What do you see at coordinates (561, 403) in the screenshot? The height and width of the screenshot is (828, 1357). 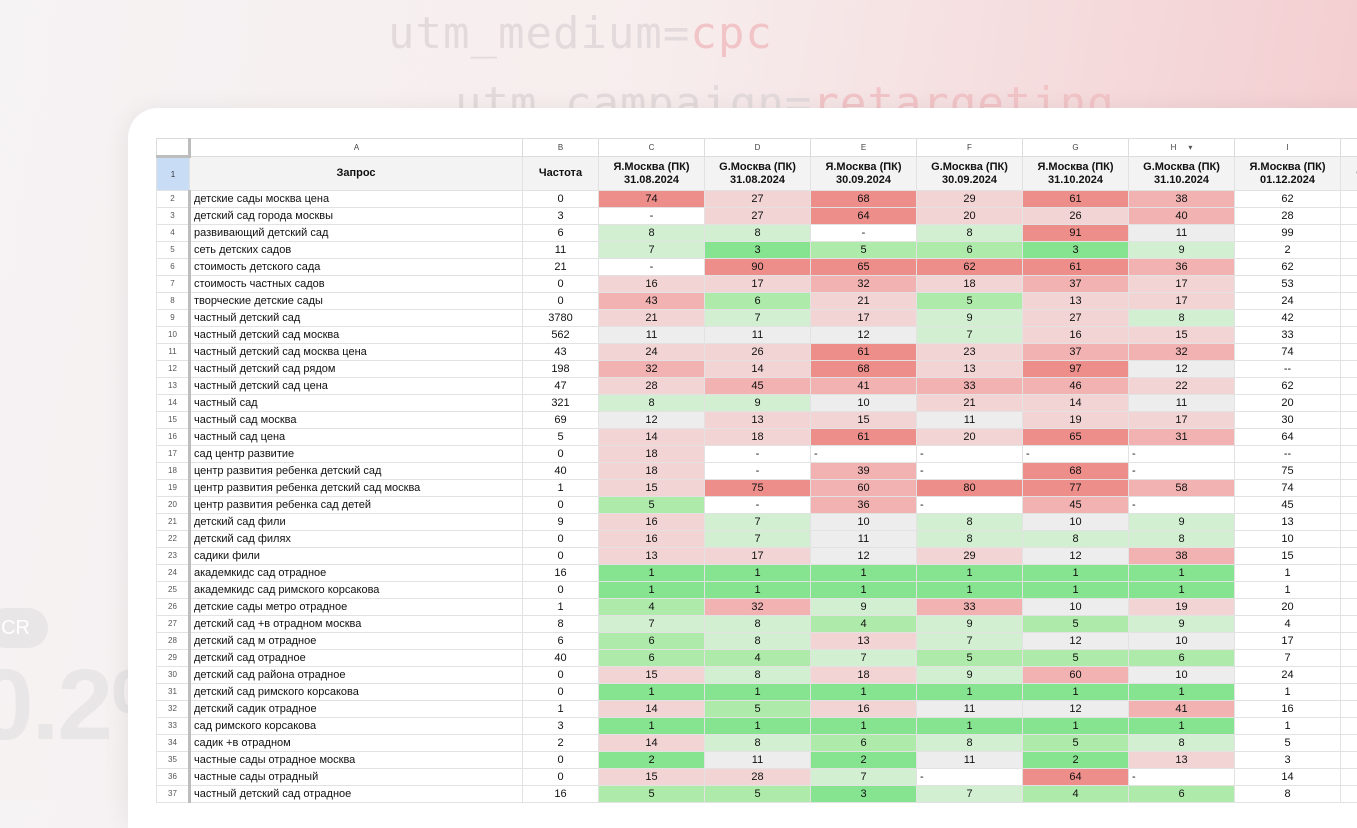 I see `frequency-cell: 321` at bounding box center [561, 403].